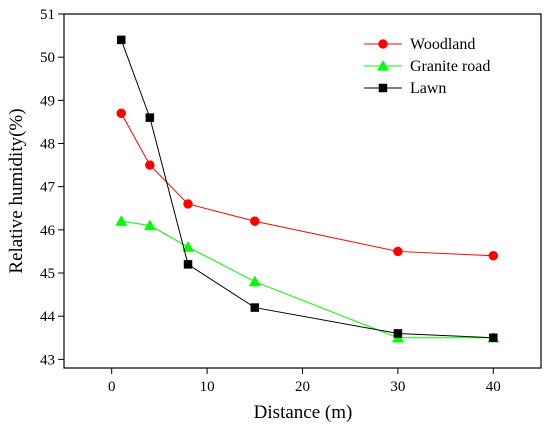  What do you see at coordinates (428, 88) in the screenshot?
I see `legend-label-lawn: Lawn` at bounding box center [428, 88].